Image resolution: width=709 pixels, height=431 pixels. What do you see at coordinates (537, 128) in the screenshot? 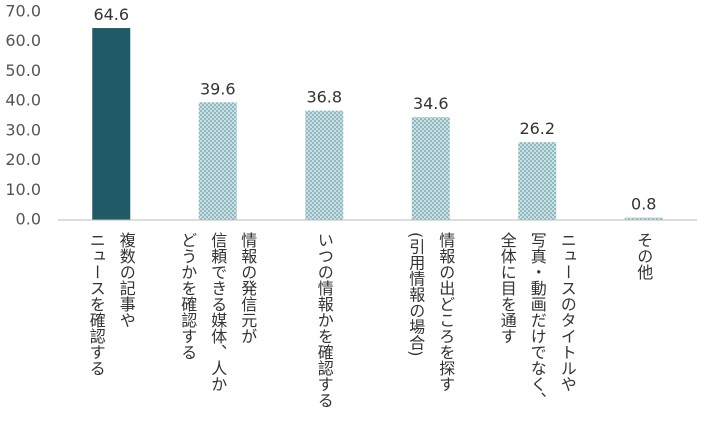
I see `value-label: 26.2` at bounding box center [537, 128].